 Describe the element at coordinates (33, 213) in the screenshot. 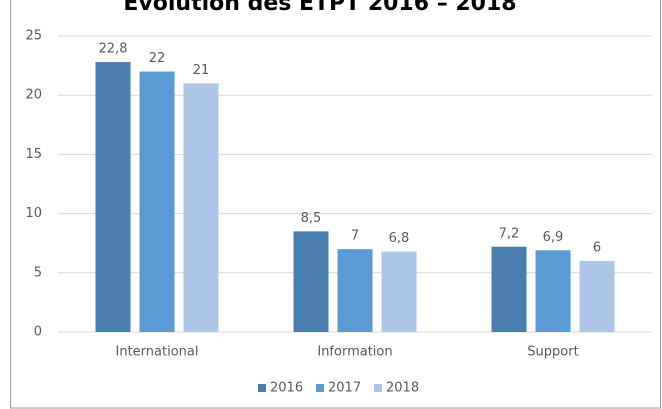

I see `y-tick-label: 10` at that location.